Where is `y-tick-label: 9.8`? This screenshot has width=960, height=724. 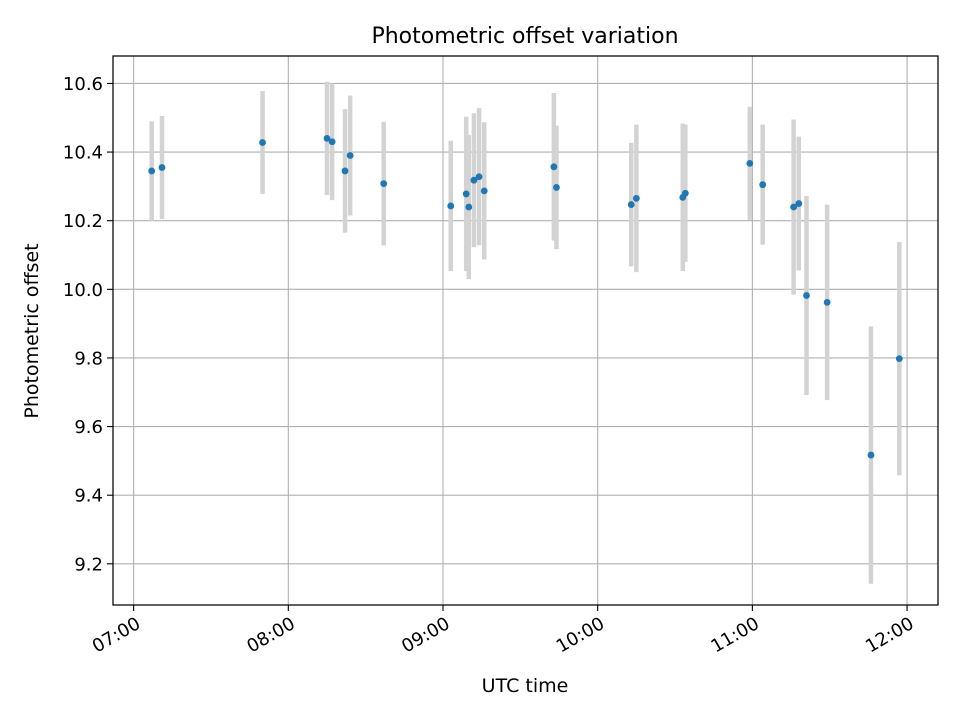
y-tick-label: 9.8 is located at coordinates (88, 358).